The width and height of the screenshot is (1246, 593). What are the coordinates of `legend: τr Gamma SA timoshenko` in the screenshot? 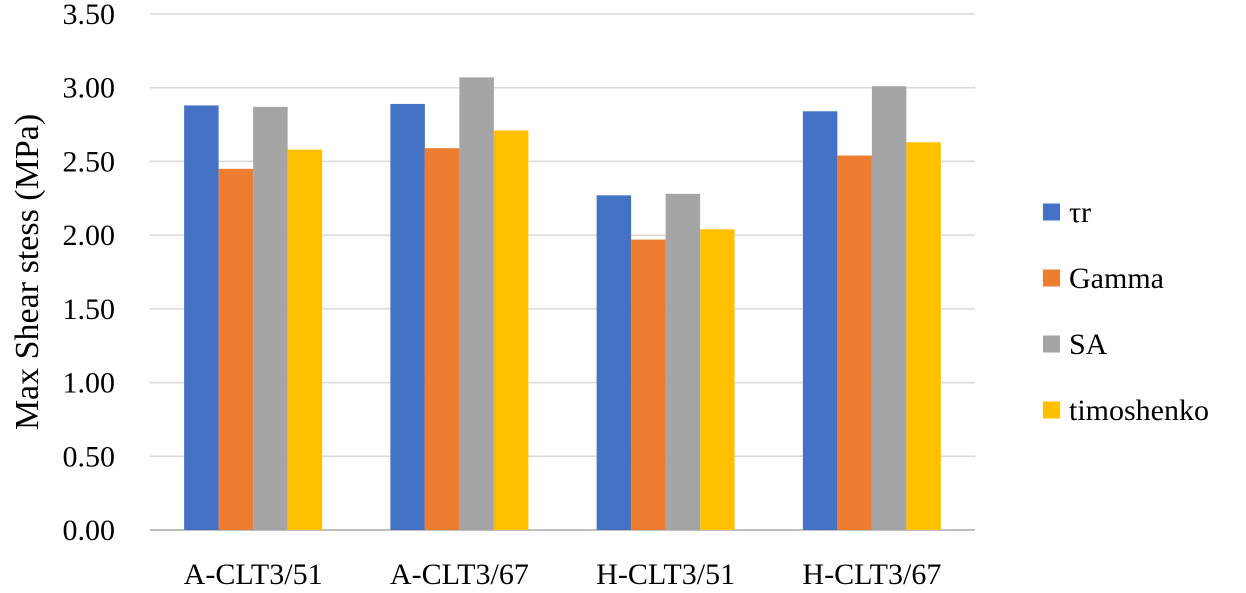 It's located at (1126, 311).